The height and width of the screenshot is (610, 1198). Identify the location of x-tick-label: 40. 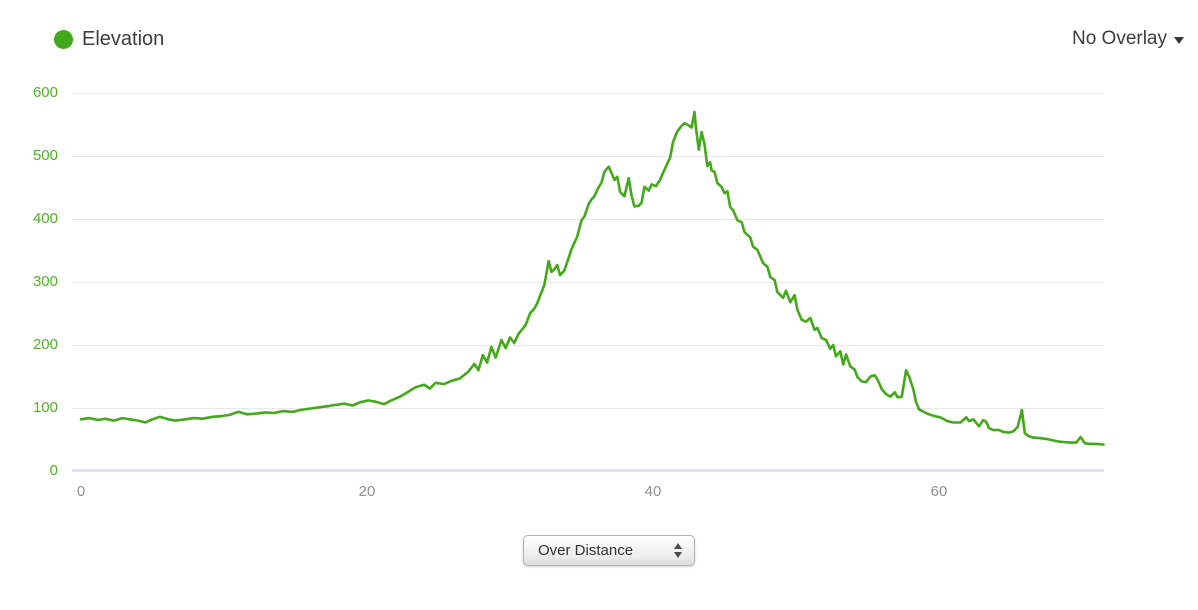
(653, 491).